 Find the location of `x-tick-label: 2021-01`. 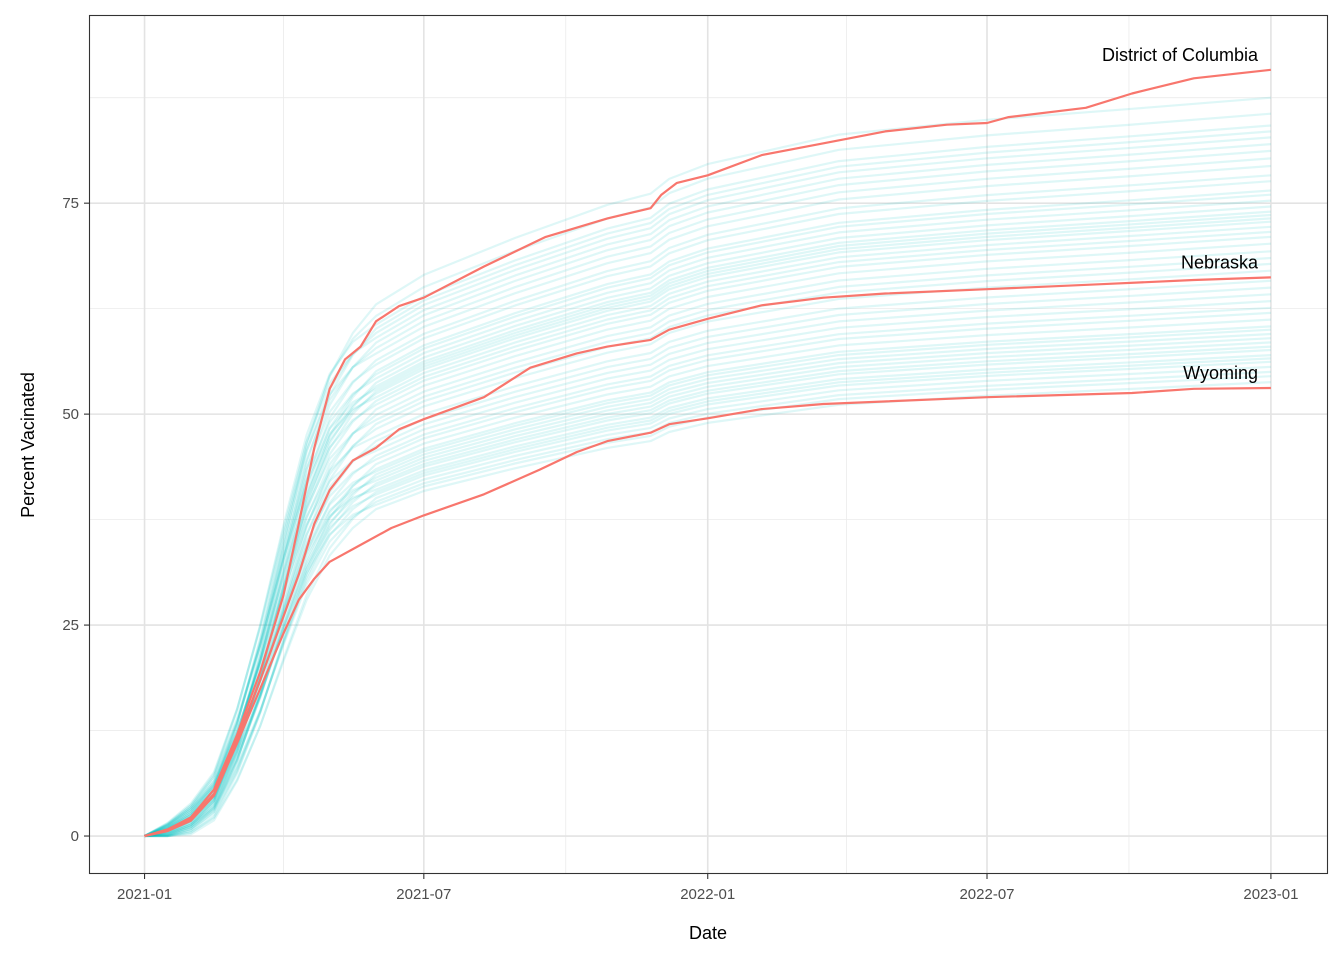

x-tick-label: 2021-01 is located at coordinates (144, 894).